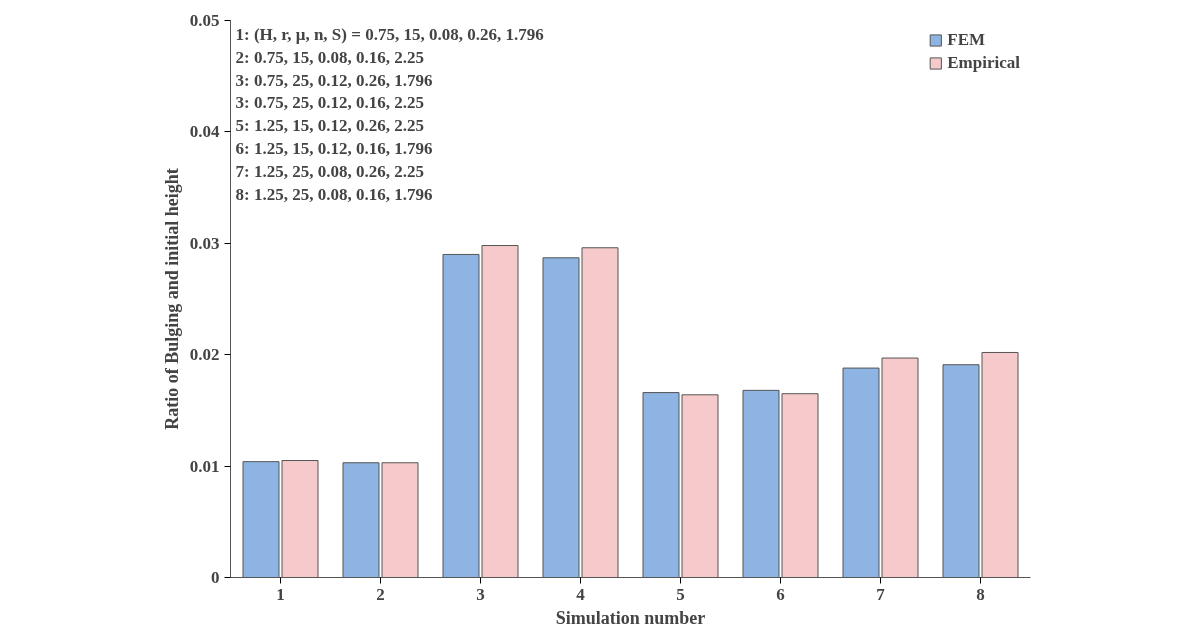 The image size is (1194, 640). I want to click on y-axis-title: Ratio of Bulging and initial height, so click(171, 299).